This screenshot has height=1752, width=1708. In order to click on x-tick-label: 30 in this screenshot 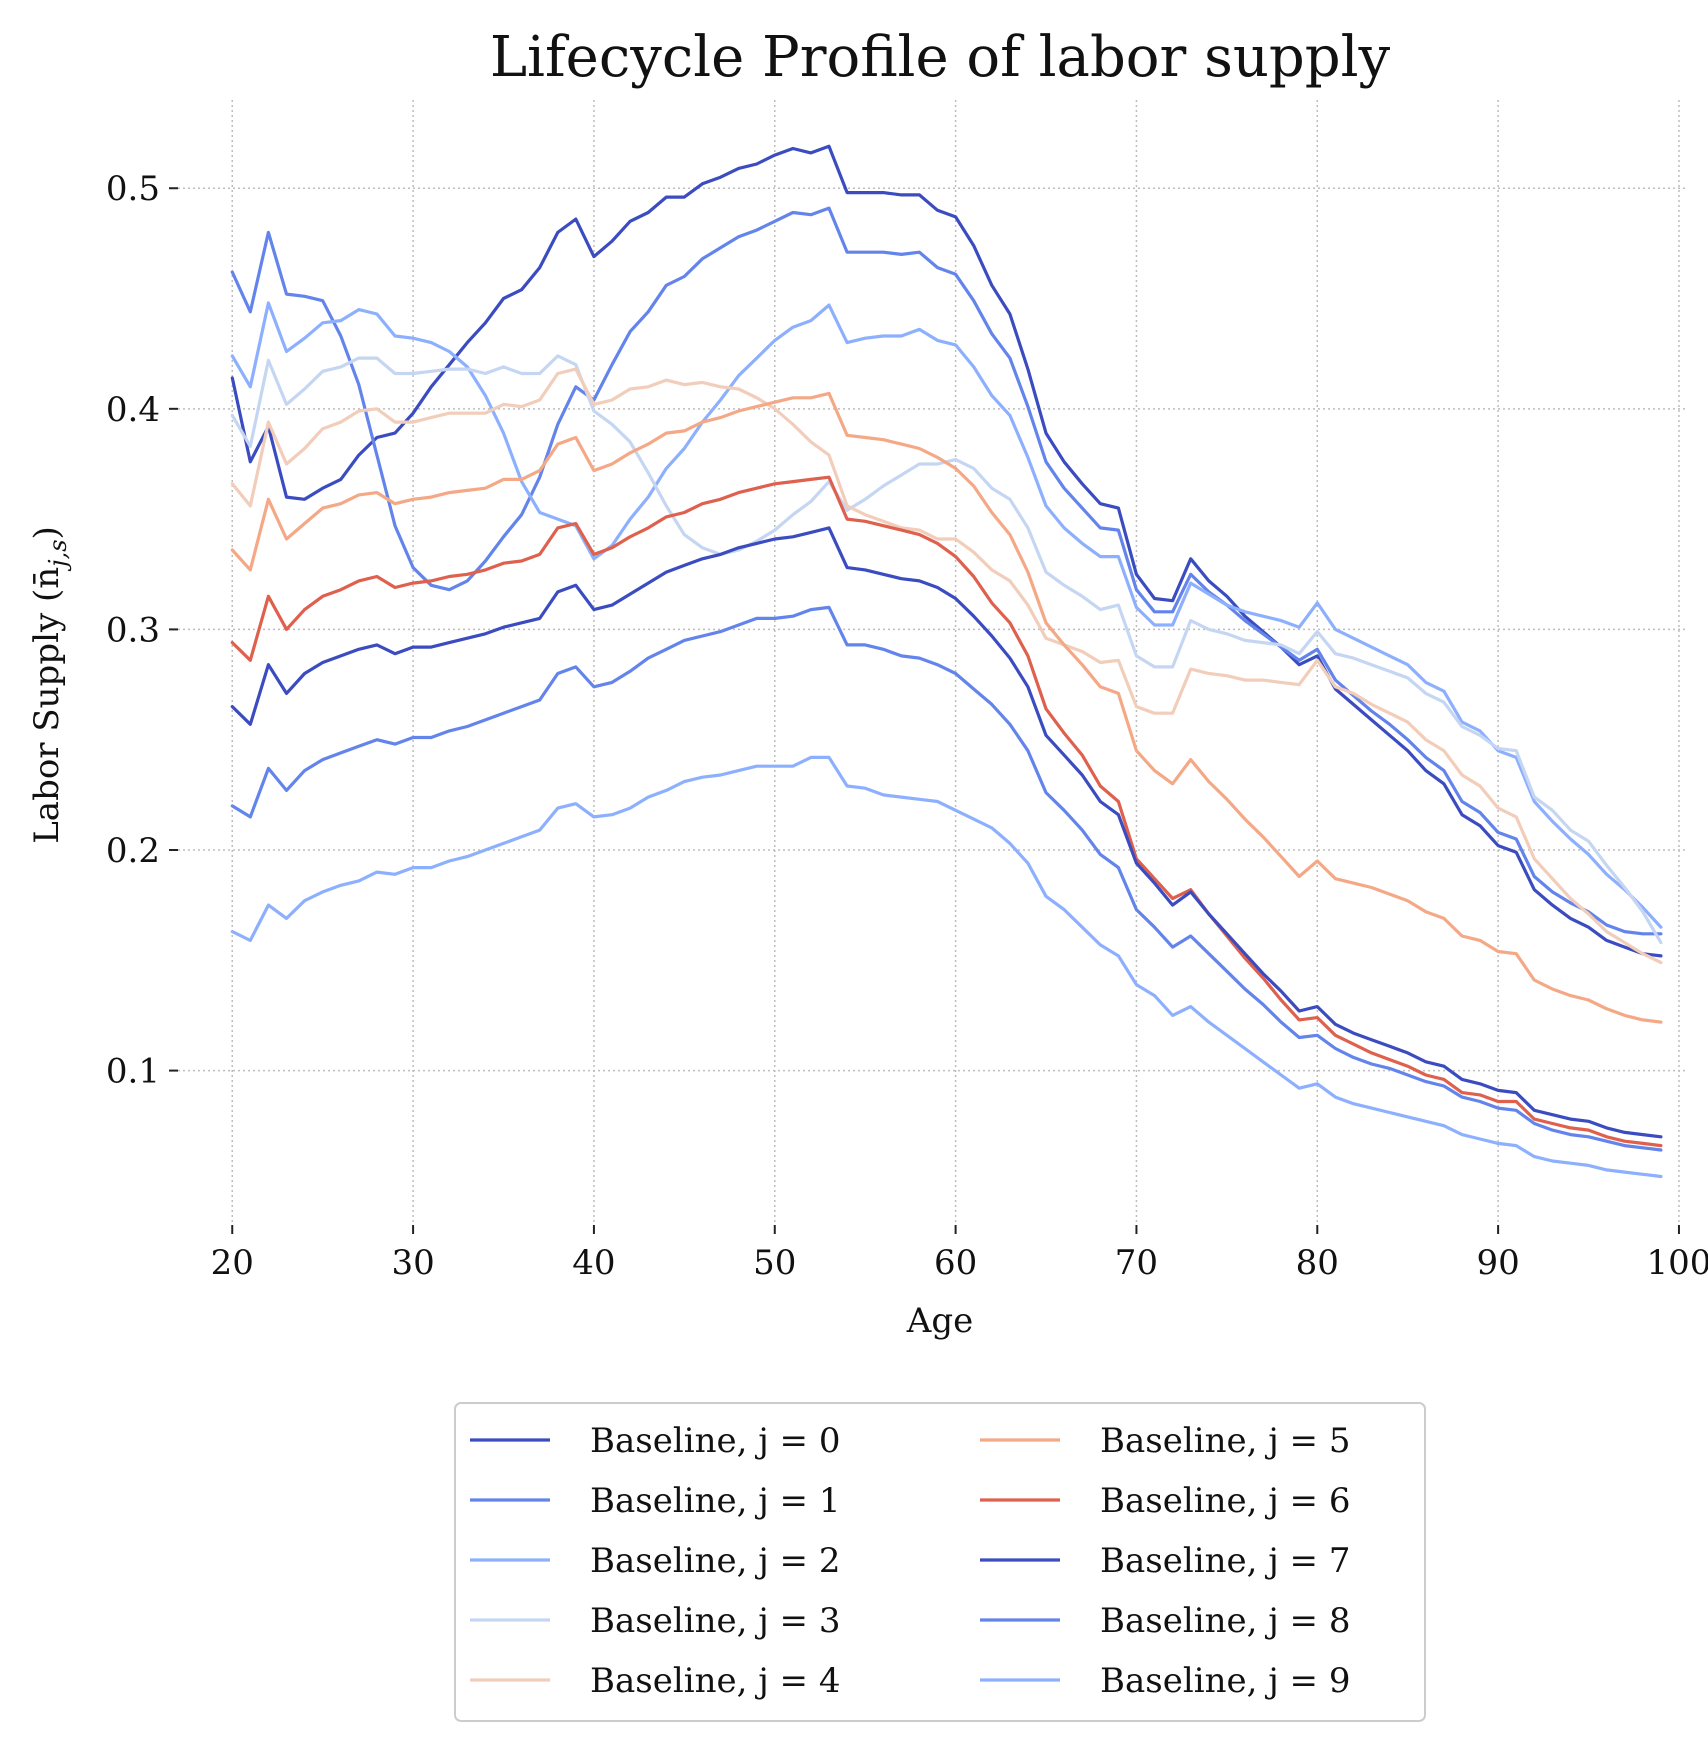, I will do `click(412, 1263)`.